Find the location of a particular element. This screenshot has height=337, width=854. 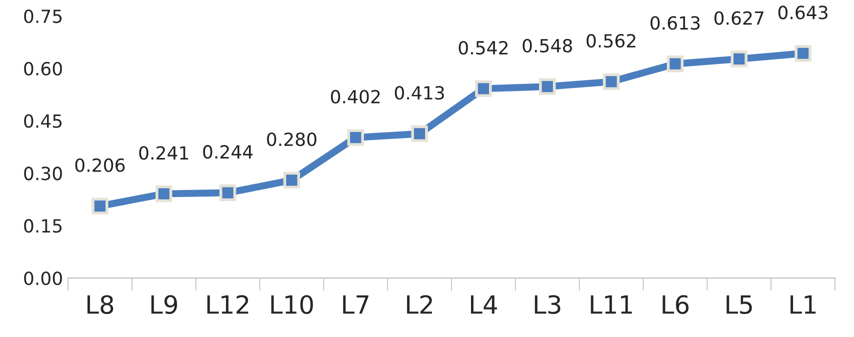

text: 0.542 is located at coordinates (483, 47).